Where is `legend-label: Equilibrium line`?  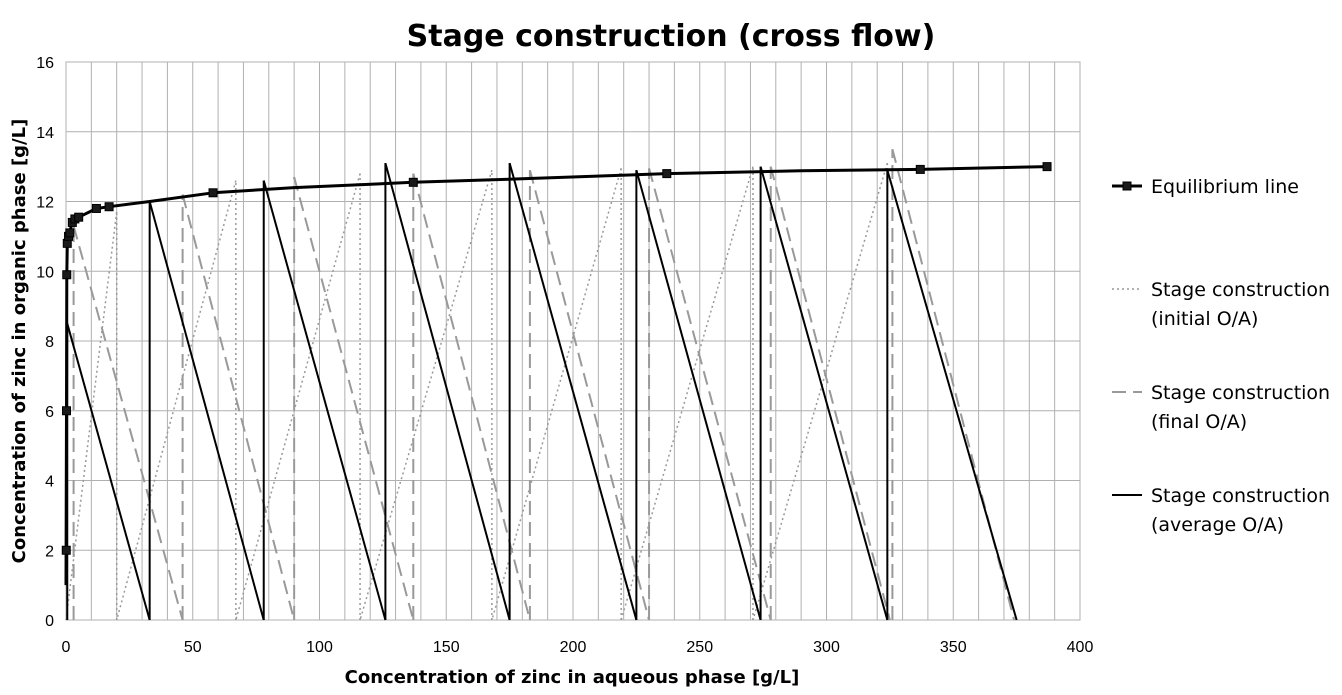
legend-label: Equilibrium line is located at coordinates (1225, 187).